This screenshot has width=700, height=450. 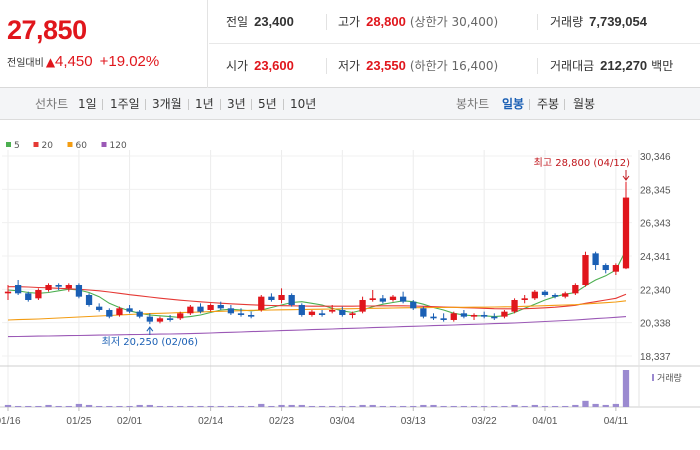 What do you see at coordinates (74, 61) in the screenshot?
I see `change-amount: 4,450` at bounding box center [74, 61].